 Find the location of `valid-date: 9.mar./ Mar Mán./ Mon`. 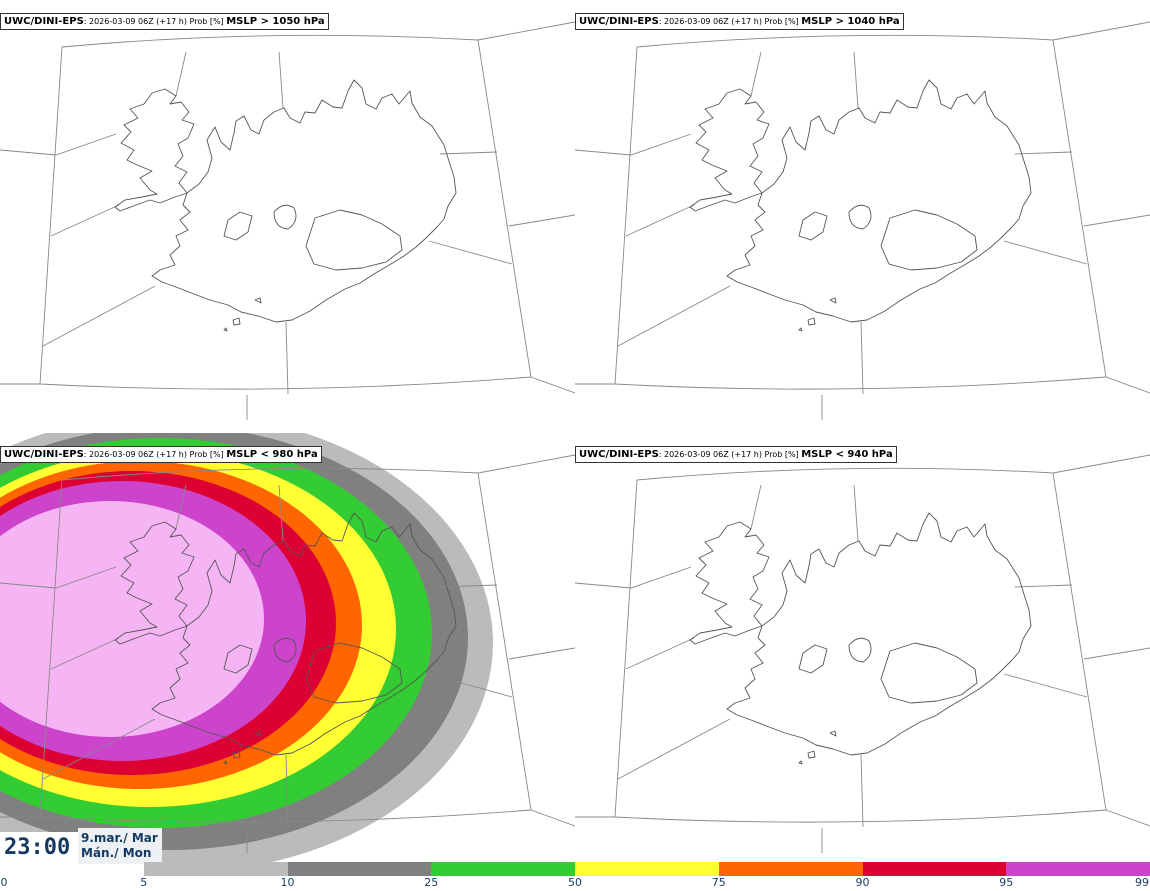

valid-date: 9.mar./ Mar Mán./ Mon is located at coordinates (120, 846).